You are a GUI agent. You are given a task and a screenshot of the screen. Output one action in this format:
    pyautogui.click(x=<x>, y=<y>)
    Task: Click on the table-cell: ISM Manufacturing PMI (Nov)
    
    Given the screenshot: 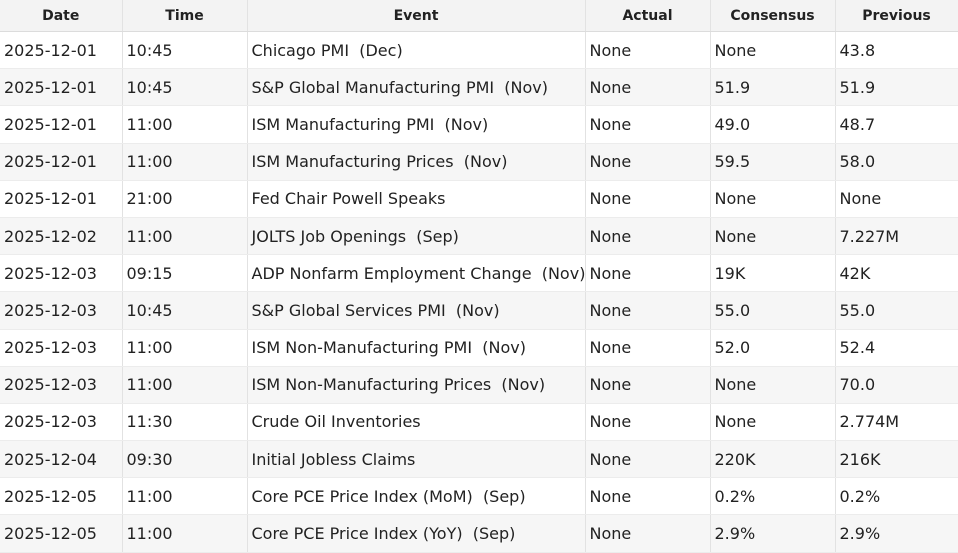 What is the action you would take?
    pyautogui.click(x=416, y=124)
    